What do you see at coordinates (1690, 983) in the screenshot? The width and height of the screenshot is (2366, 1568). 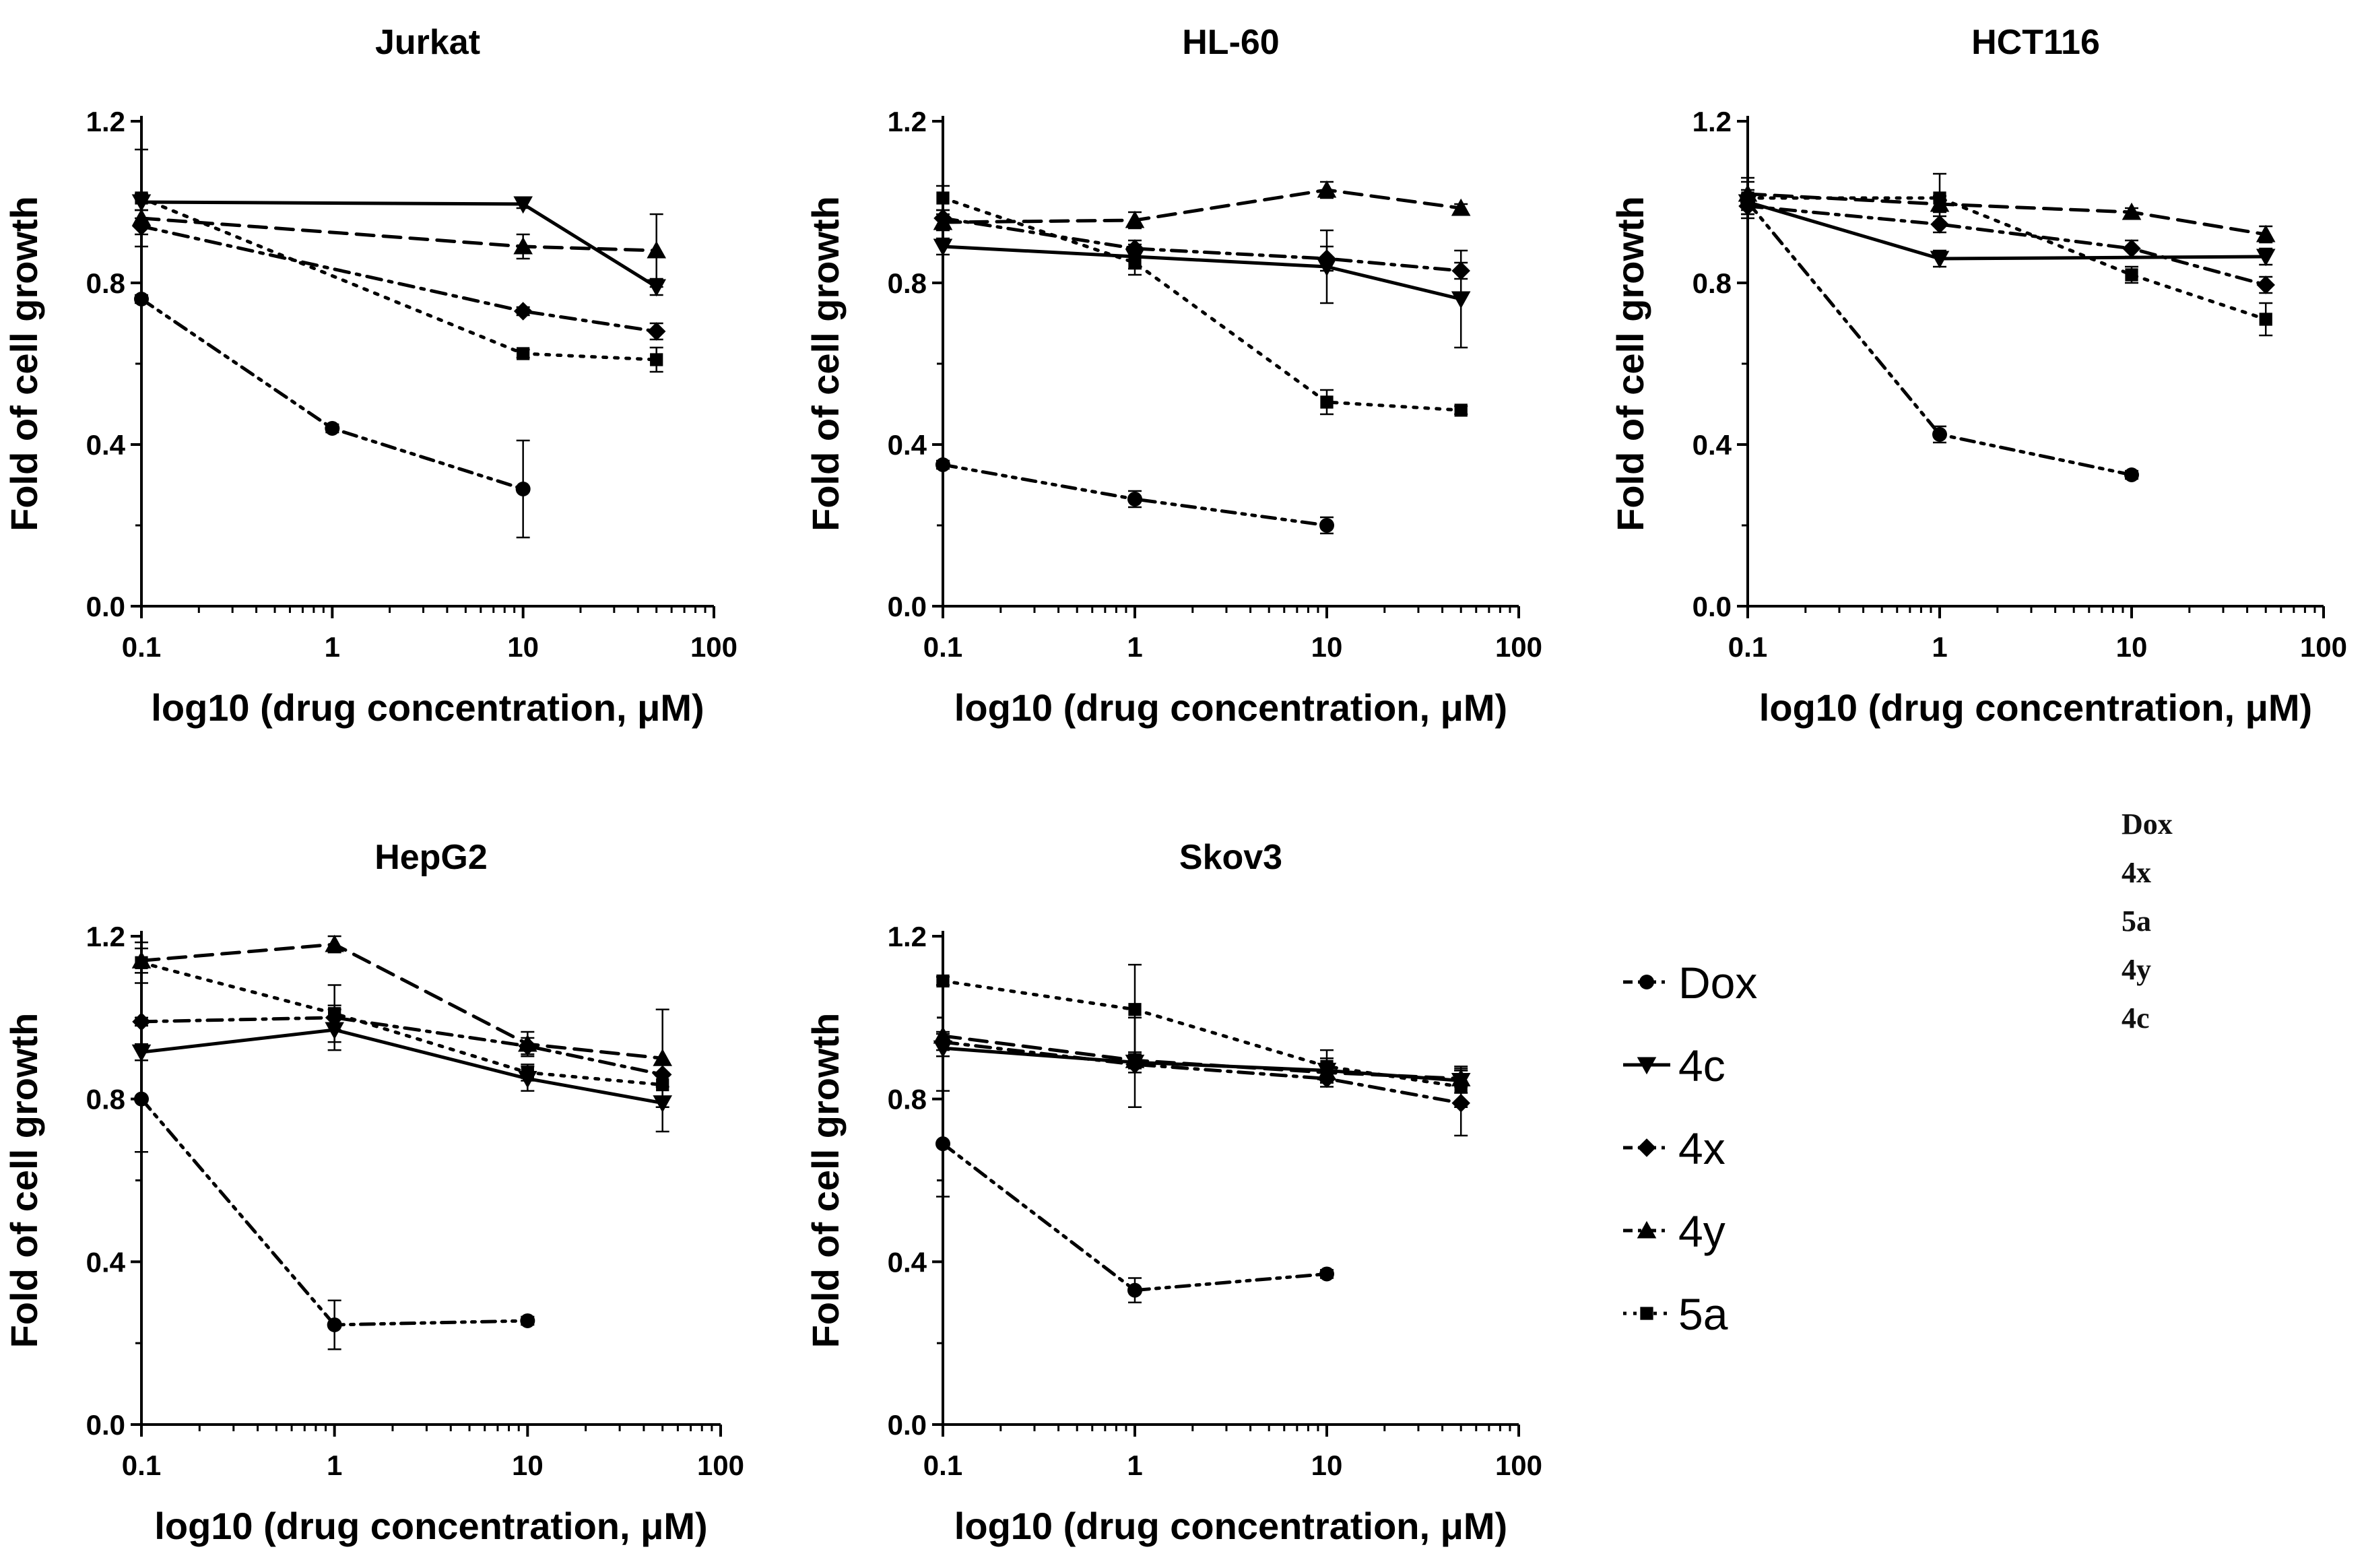 I see `legend-item-dox: Dox` at bounding box center [1690, 983].